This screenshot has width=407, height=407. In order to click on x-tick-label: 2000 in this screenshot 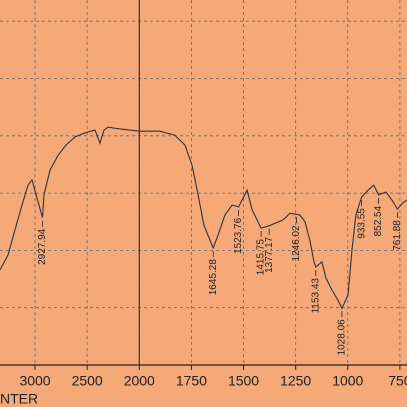, I will do `click(139, 381)`.